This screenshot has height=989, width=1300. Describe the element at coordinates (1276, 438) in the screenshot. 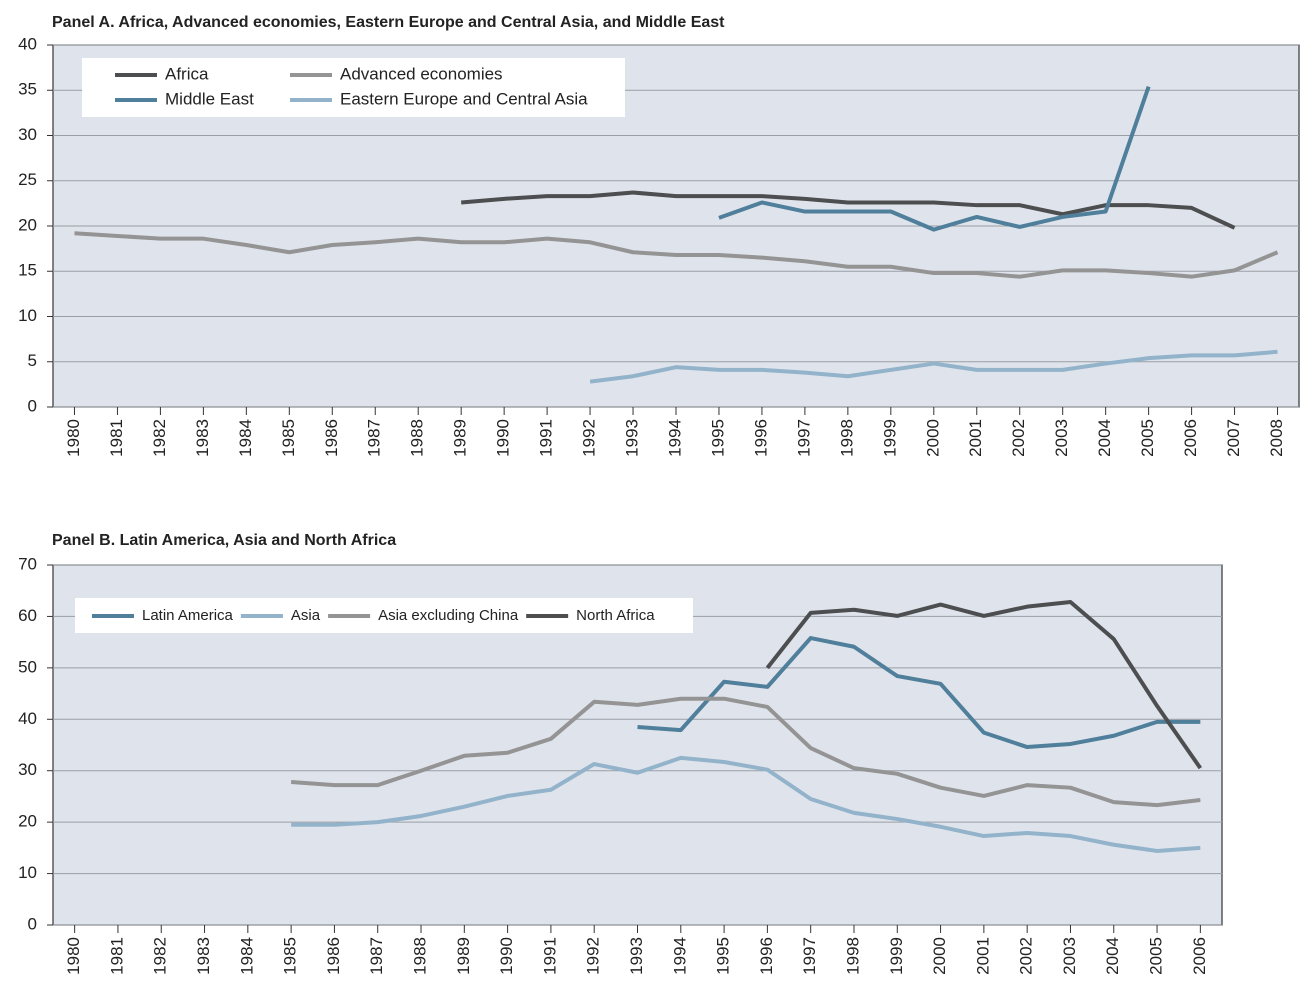

I see `x-tick-label: 2008` at that location.